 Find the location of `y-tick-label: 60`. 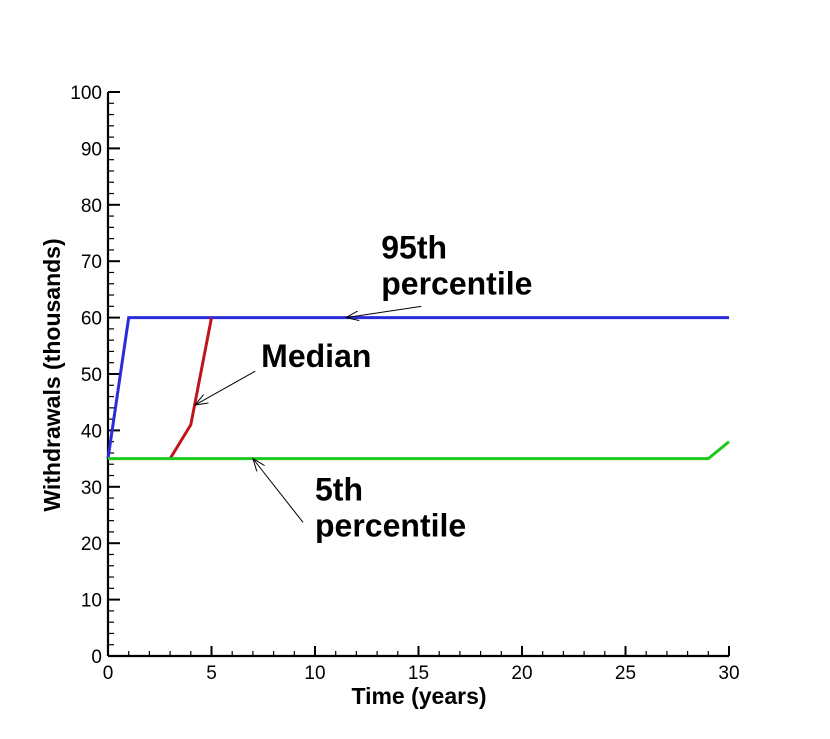

y-tick-label: 60 is located at coordinates (91, 319).